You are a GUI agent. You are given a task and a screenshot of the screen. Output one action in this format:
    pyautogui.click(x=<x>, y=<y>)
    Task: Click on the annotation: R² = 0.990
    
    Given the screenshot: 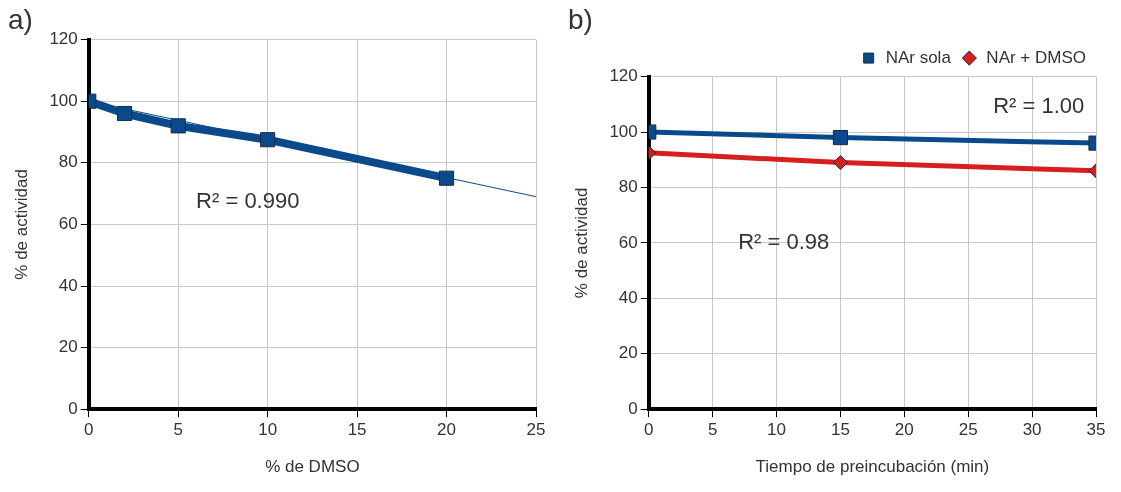 What is the action you would take?
    pyautogui.click(x=248, y=201)
    